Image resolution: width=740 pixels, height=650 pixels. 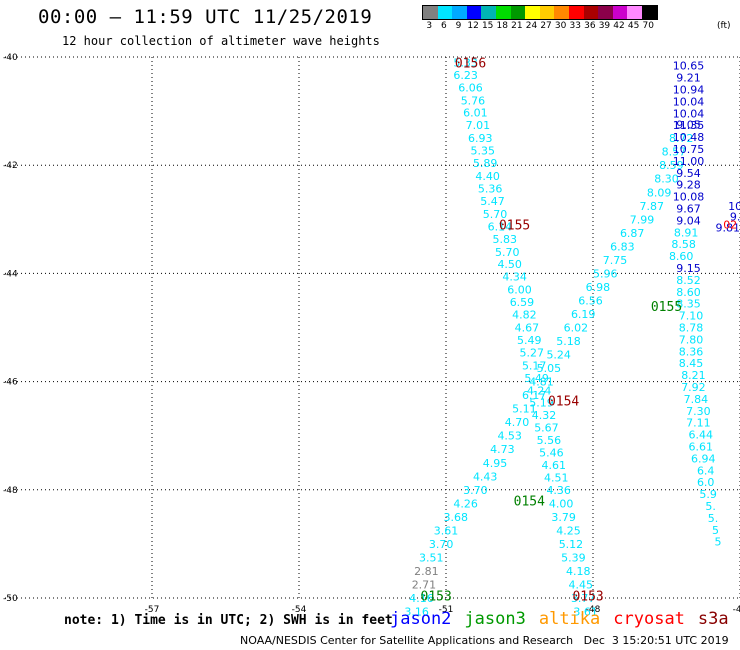 What do you see at coordinates (585, 612) in the screenshot?
I see `wave-height-value: 3.61` at bounding box center [585, 612].